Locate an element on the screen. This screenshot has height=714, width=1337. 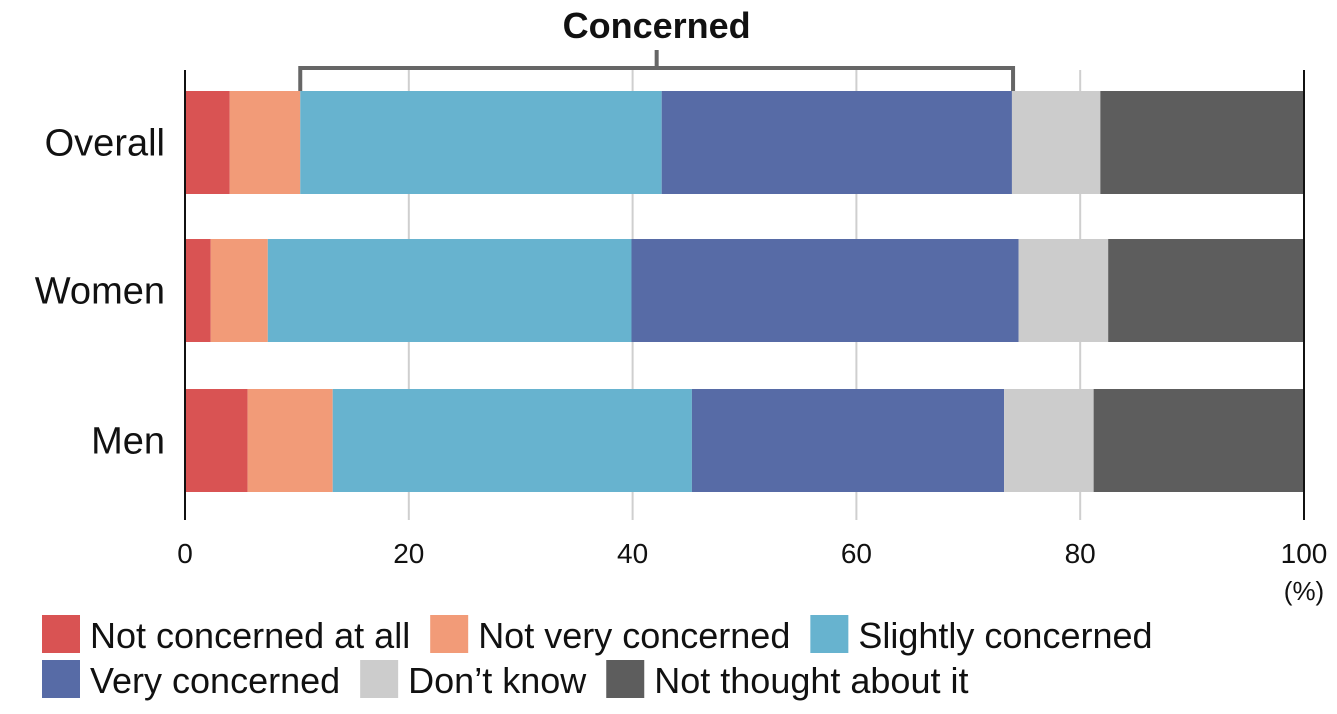
legend-item-6: Not thought about it is located at coordinates (787, 680).